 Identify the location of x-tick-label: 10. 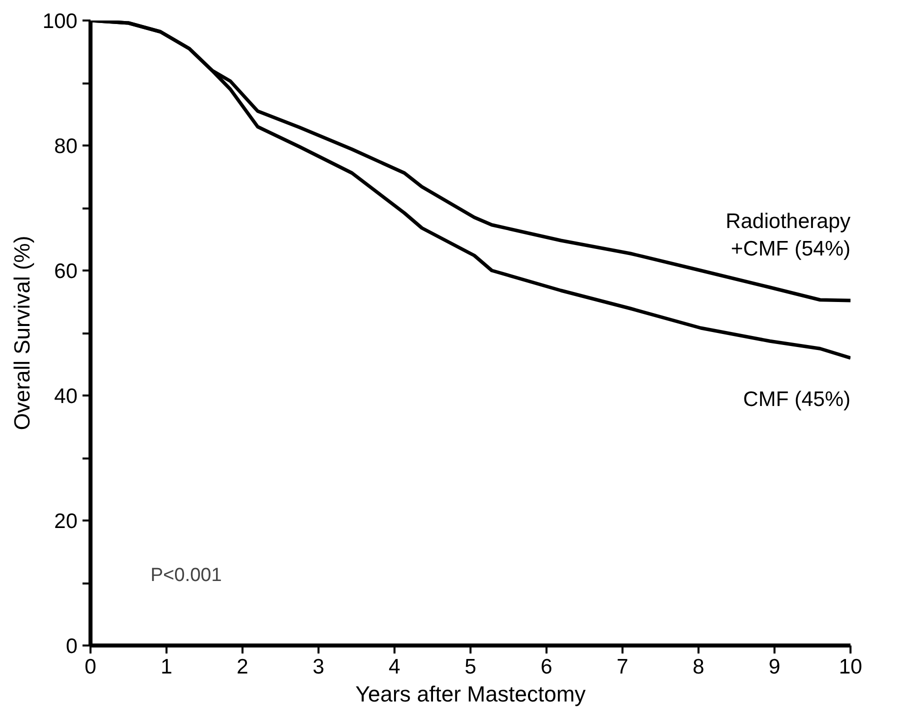
(850, 667).